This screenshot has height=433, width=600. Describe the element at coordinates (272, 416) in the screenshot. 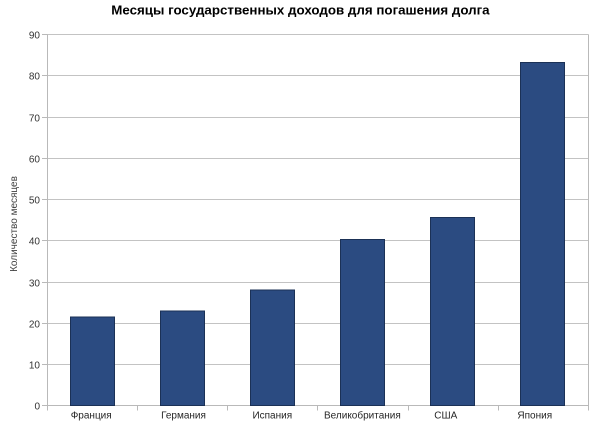

I see `svg-text: Испания` at that location.